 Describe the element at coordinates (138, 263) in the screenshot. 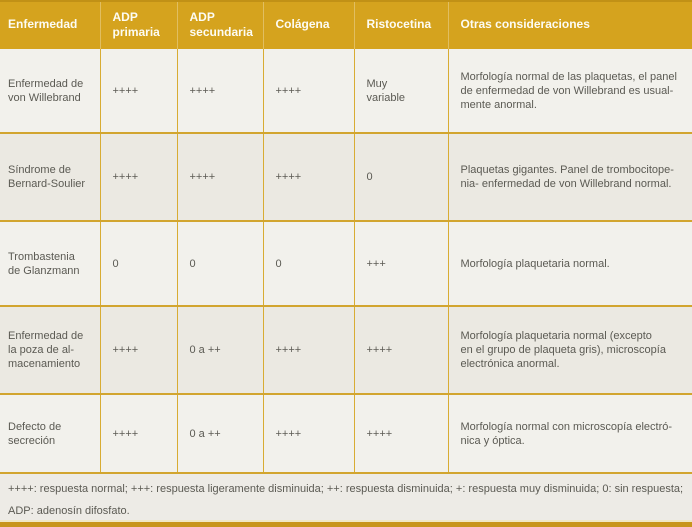

I see `adp-primaria-cell: 0` at that location.